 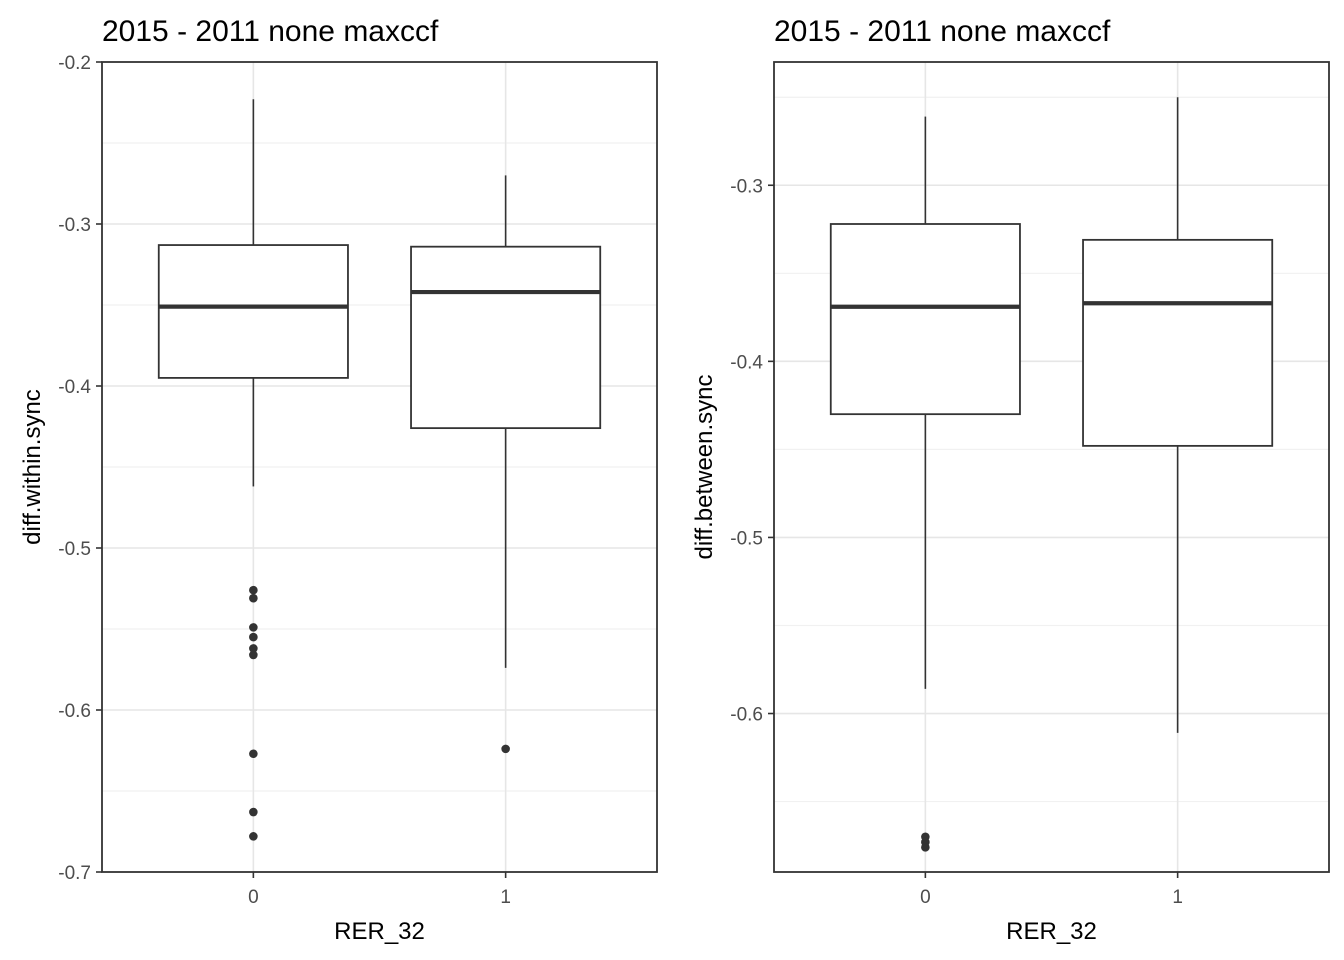 What do you see at coordinates (74, 873) in the screenshot?
I see `y-tick-label: -0.7` at bounding box center [74, 873].